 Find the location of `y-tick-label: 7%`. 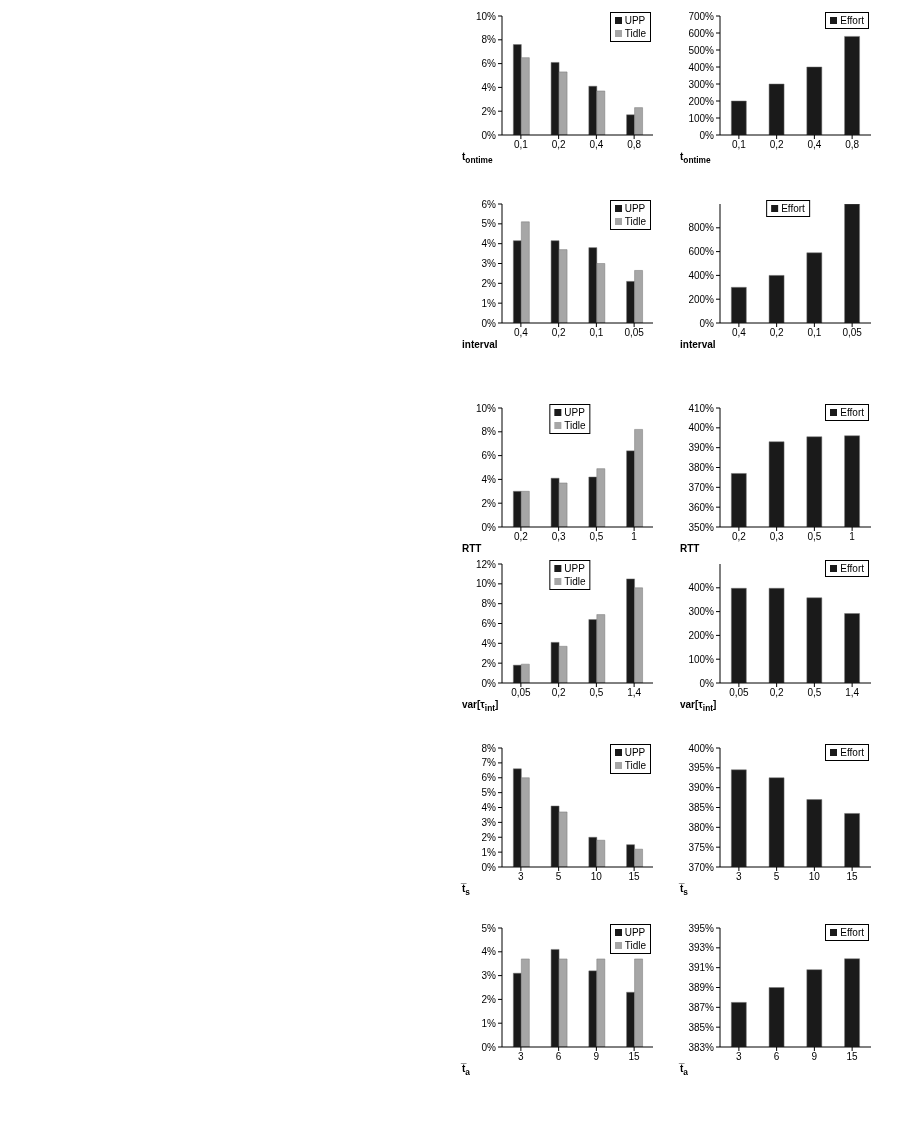

y-tick-label: 7% is located at coordinates (489, 763).